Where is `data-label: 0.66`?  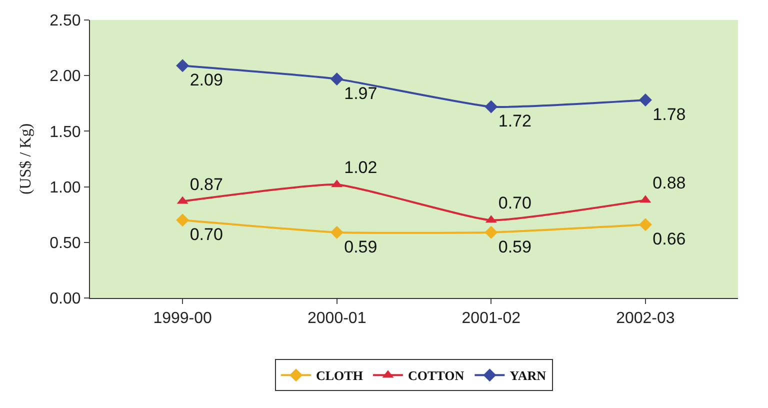
data-label: 0.66 is located at coordinates (669, 239).